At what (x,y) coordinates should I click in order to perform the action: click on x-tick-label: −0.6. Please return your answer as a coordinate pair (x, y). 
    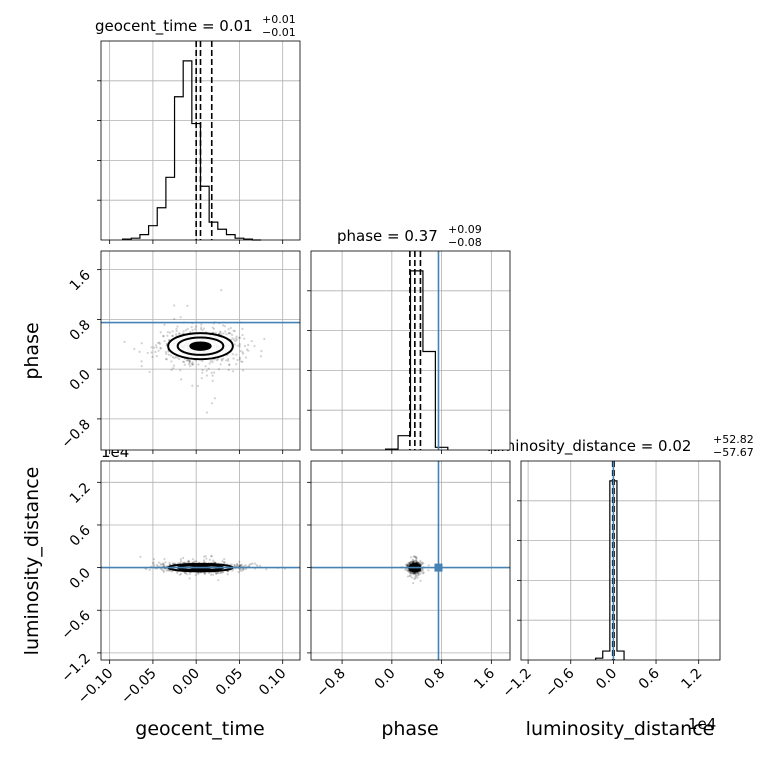
    Looking at the image, I should click on (559, 682).